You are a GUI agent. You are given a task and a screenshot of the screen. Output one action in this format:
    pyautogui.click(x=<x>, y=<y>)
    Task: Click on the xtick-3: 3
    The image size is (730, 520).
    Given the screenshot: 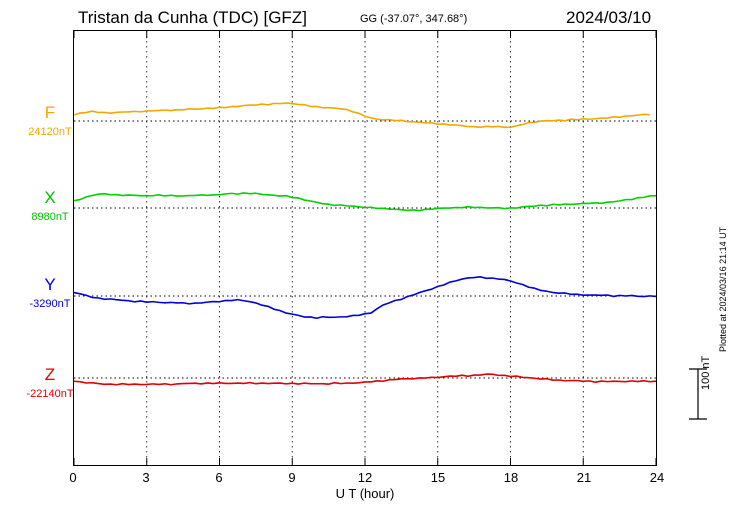 What is the action you would take?
    pyautogui.click(x=146, y=477)
    